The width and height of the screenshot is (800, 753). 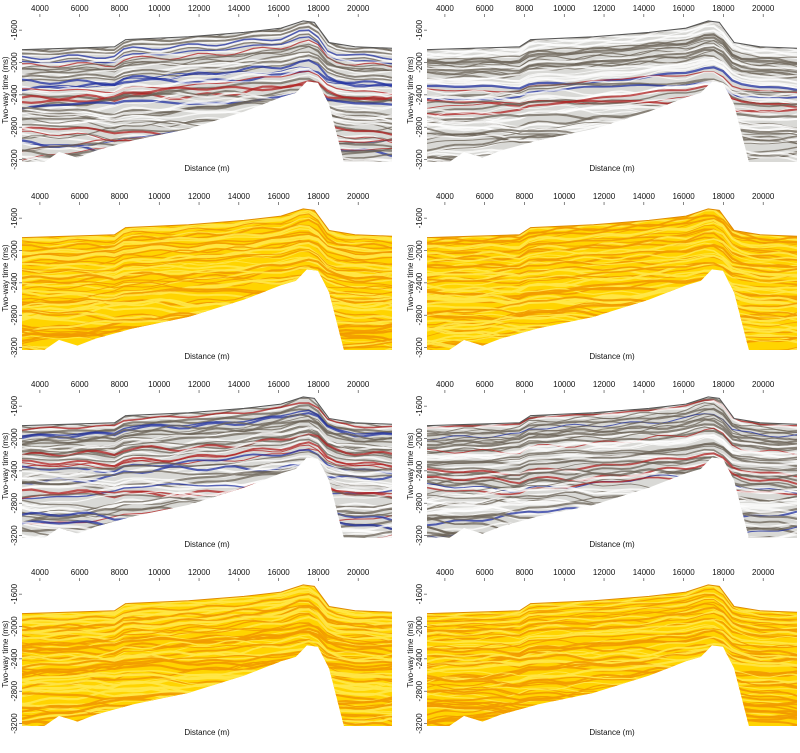 I want to click on reflectors, so click(x=207, y=467).